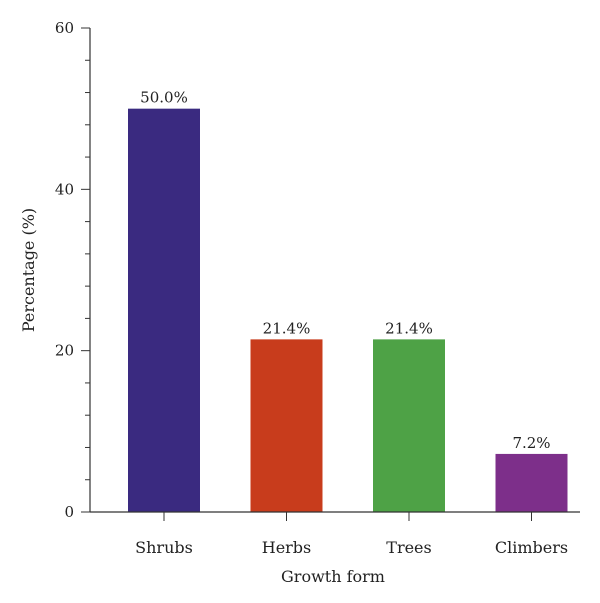  Describe the element at coordinates (287, 547) in the screenshot. I see `x-tick-label-herbs: Herbs` at that location.